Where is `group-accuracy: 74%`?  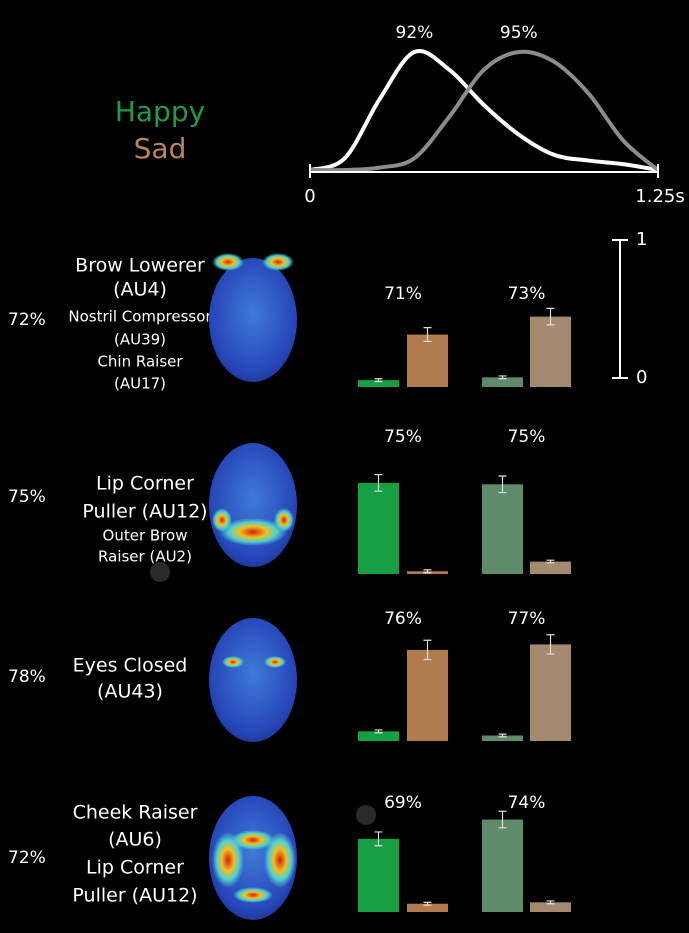
group-accuracy: 74% is located at coordinates (527, 803).